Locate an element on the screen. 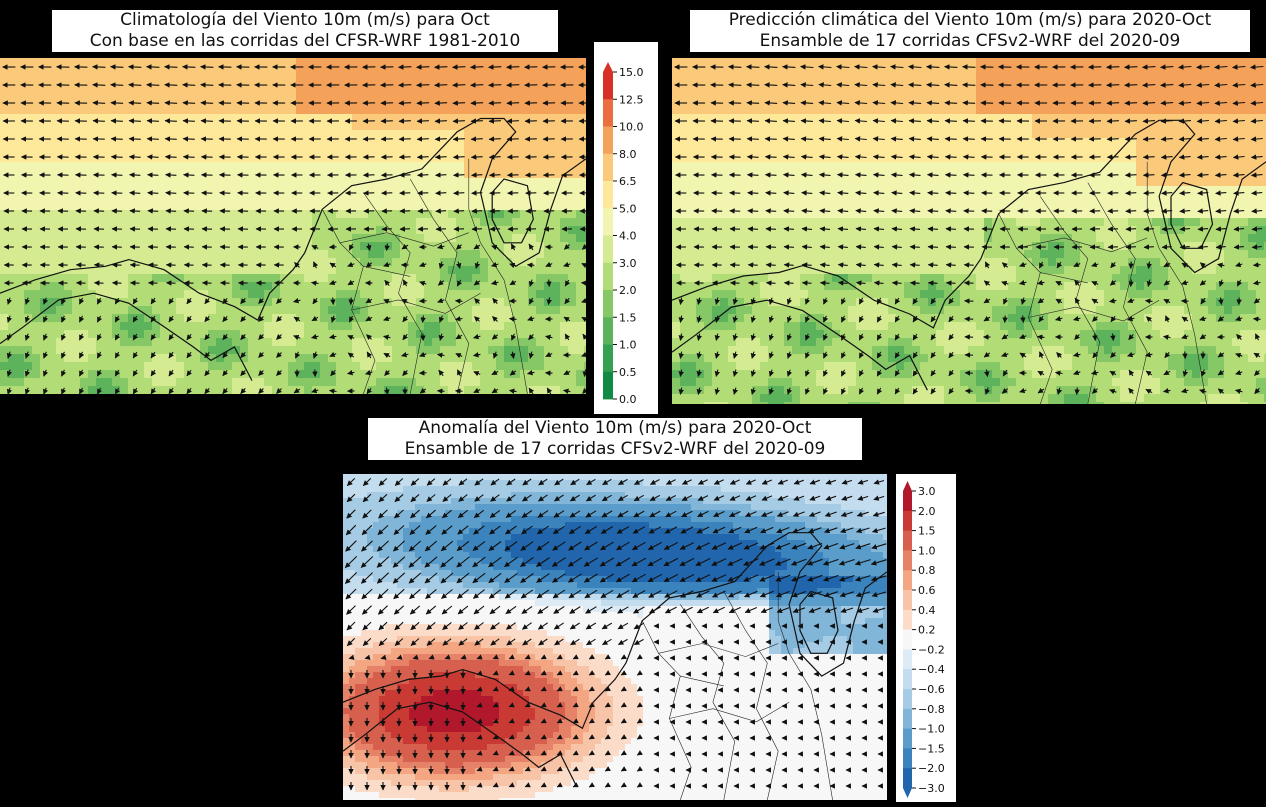 The width and height of the screenshot is (1266, 807). anomaly-colorbar-tick-label: −1.5 is located at coordinates (931, 748).